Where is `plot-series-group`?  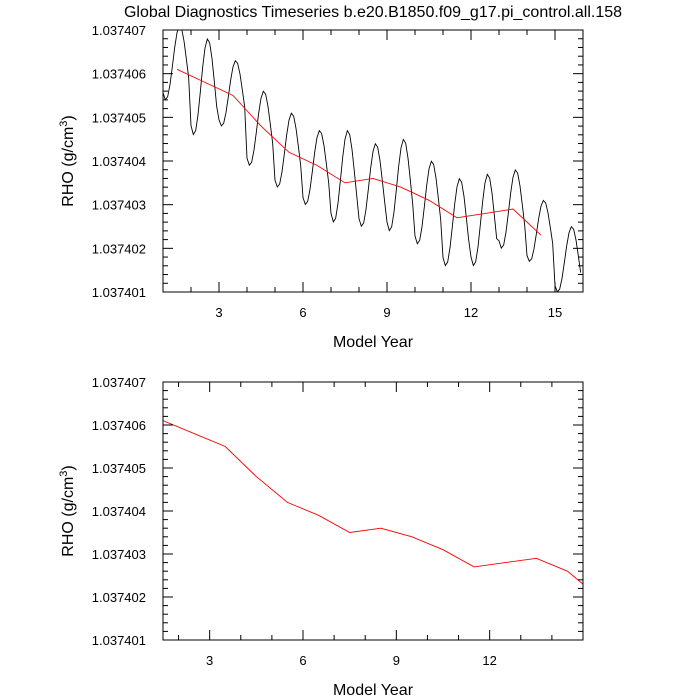 plot-series-group is located at coordinates (373, 502).